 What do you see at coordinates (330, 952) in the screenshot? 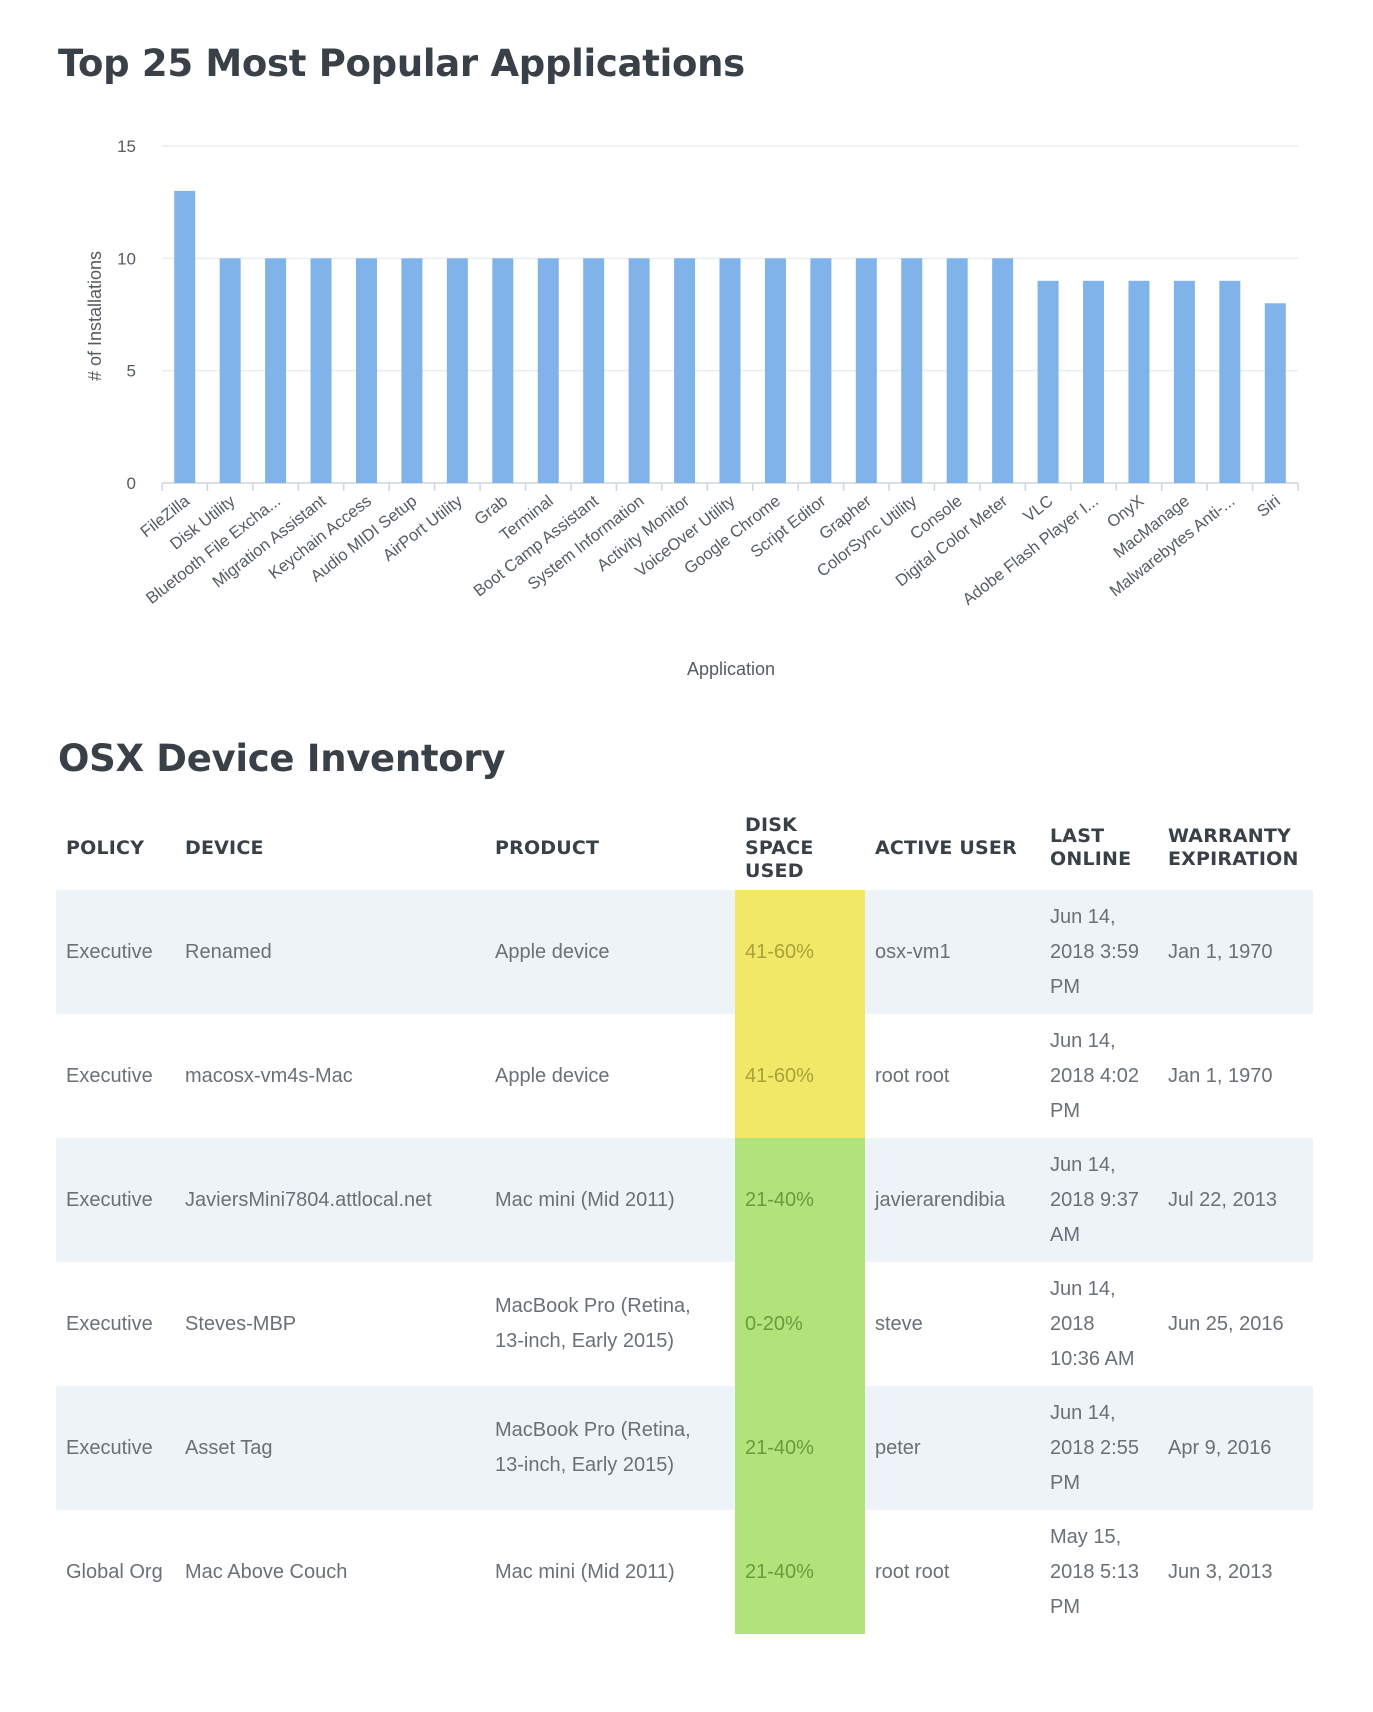
I see `cell-device: Renamed` at bounding box center [330, 952].